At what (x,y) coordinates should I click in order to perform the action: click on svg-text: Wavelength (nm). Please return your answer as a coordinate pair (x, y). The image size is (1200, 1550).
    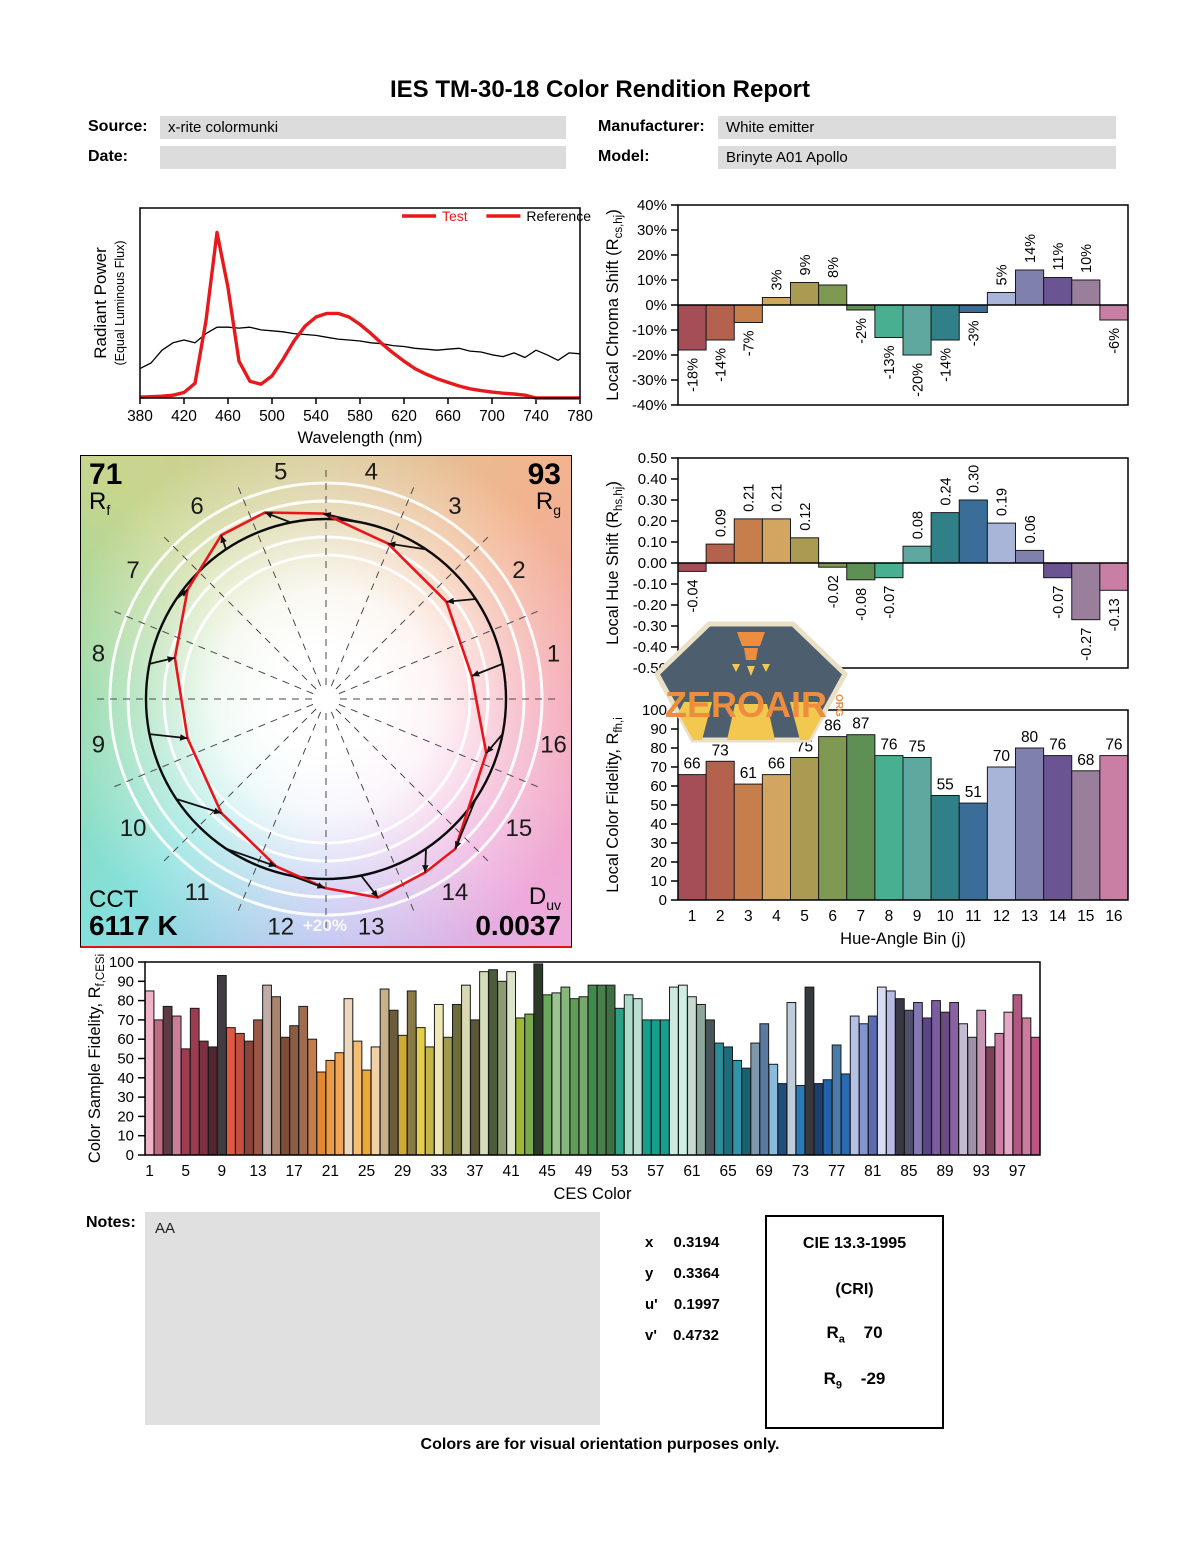
    Looking at the image, I should click on (359, 438).